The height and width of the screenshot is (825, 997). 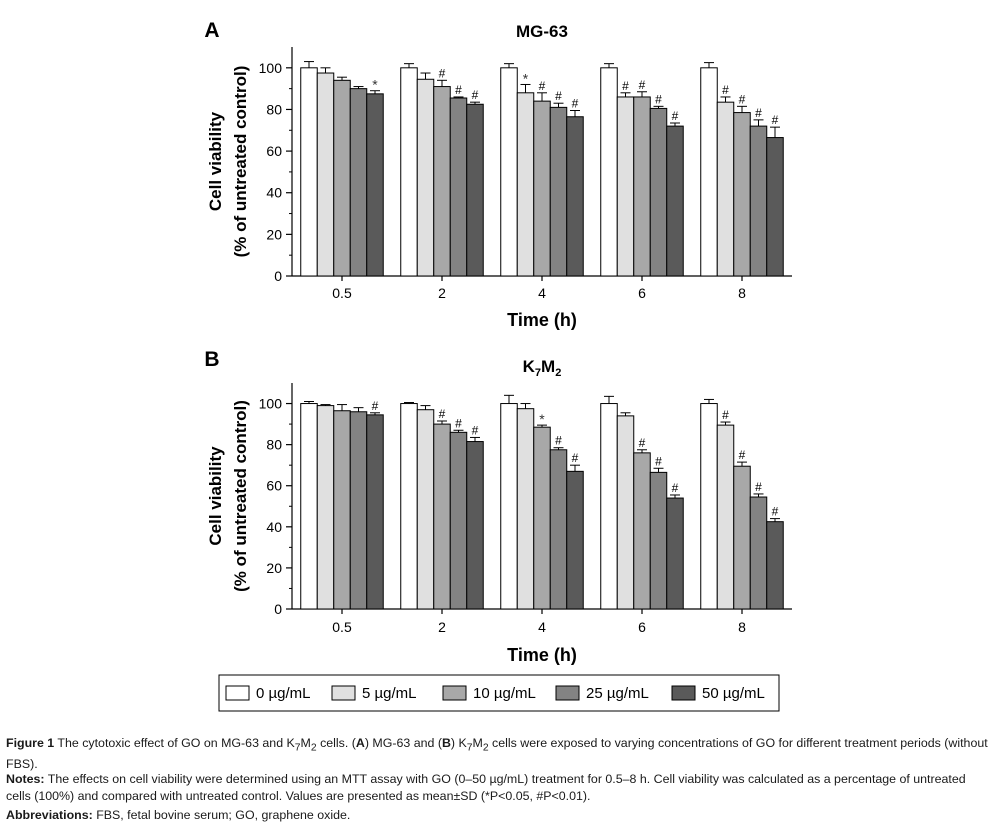 What do you see at coordinates (558, 373) in the screenshot?
I see `chart-title-subscript: 2` at bounding box center [558, 373].